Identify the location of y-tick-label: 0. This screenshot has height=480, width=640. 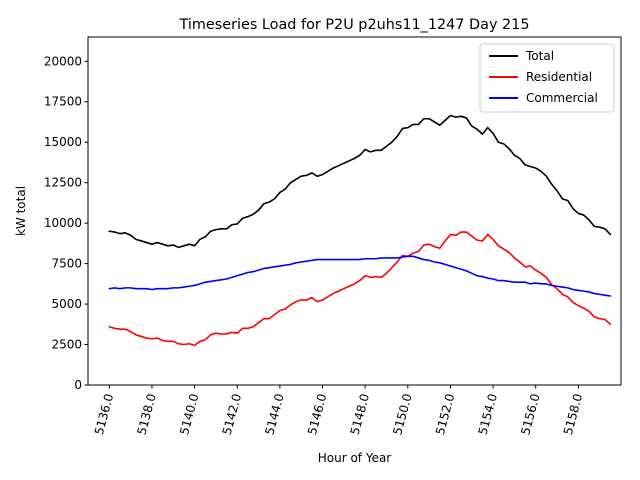
(78, 385).